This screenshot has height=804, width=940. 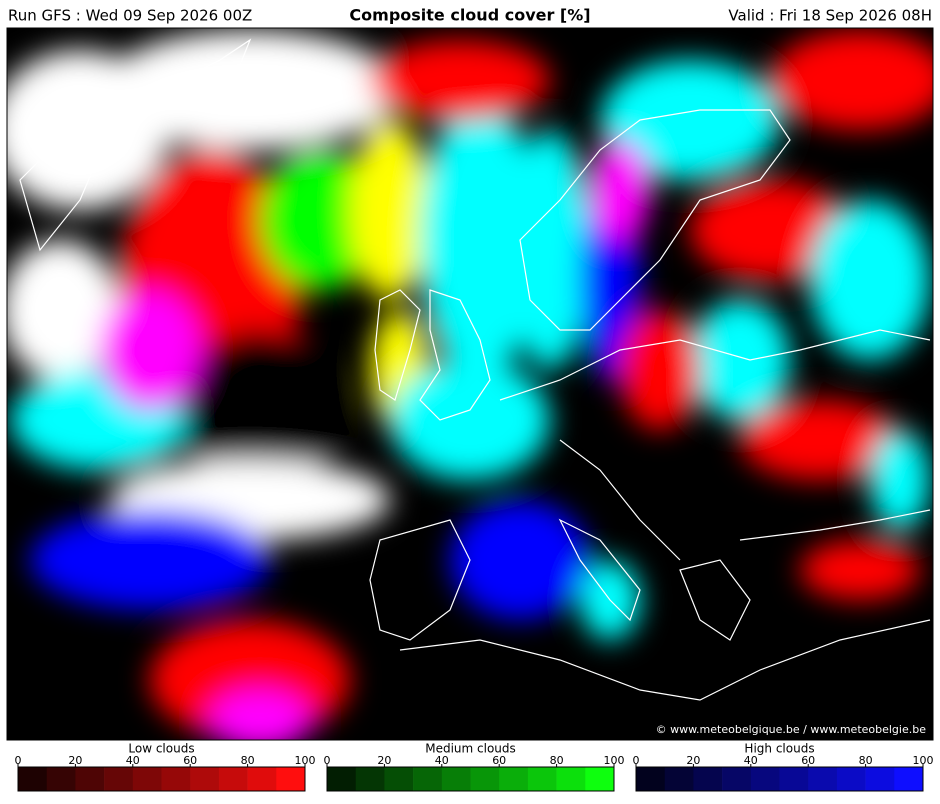 What do you see at coordinates (130, 16) in the screenshot?
I see `run-label: Run GFS : Wed 09 Sep 2026 00Z` at bounding box center [130, 16].